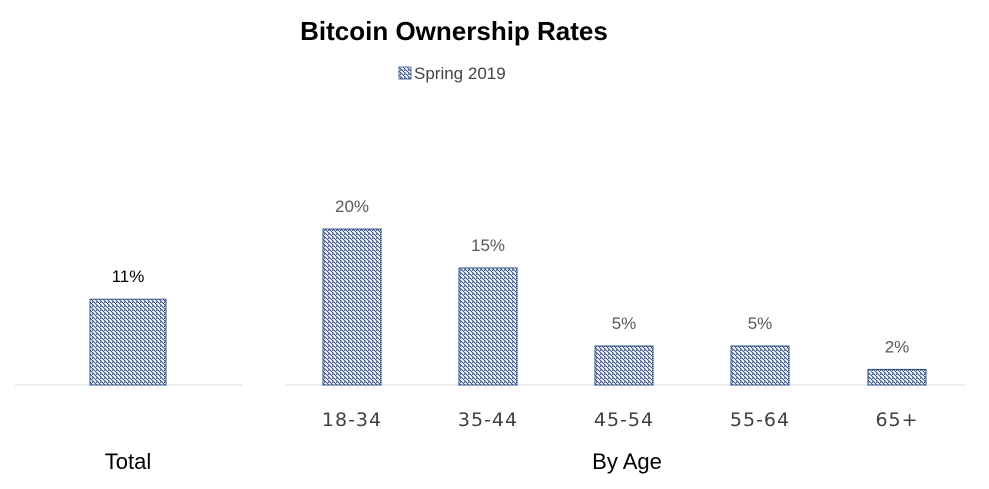 The image size is (989, 489). What do you see at coordinates (405, 73) in the screenshot?
I see `legend-swatch-spring-2019` at bounding box center [405, 73].